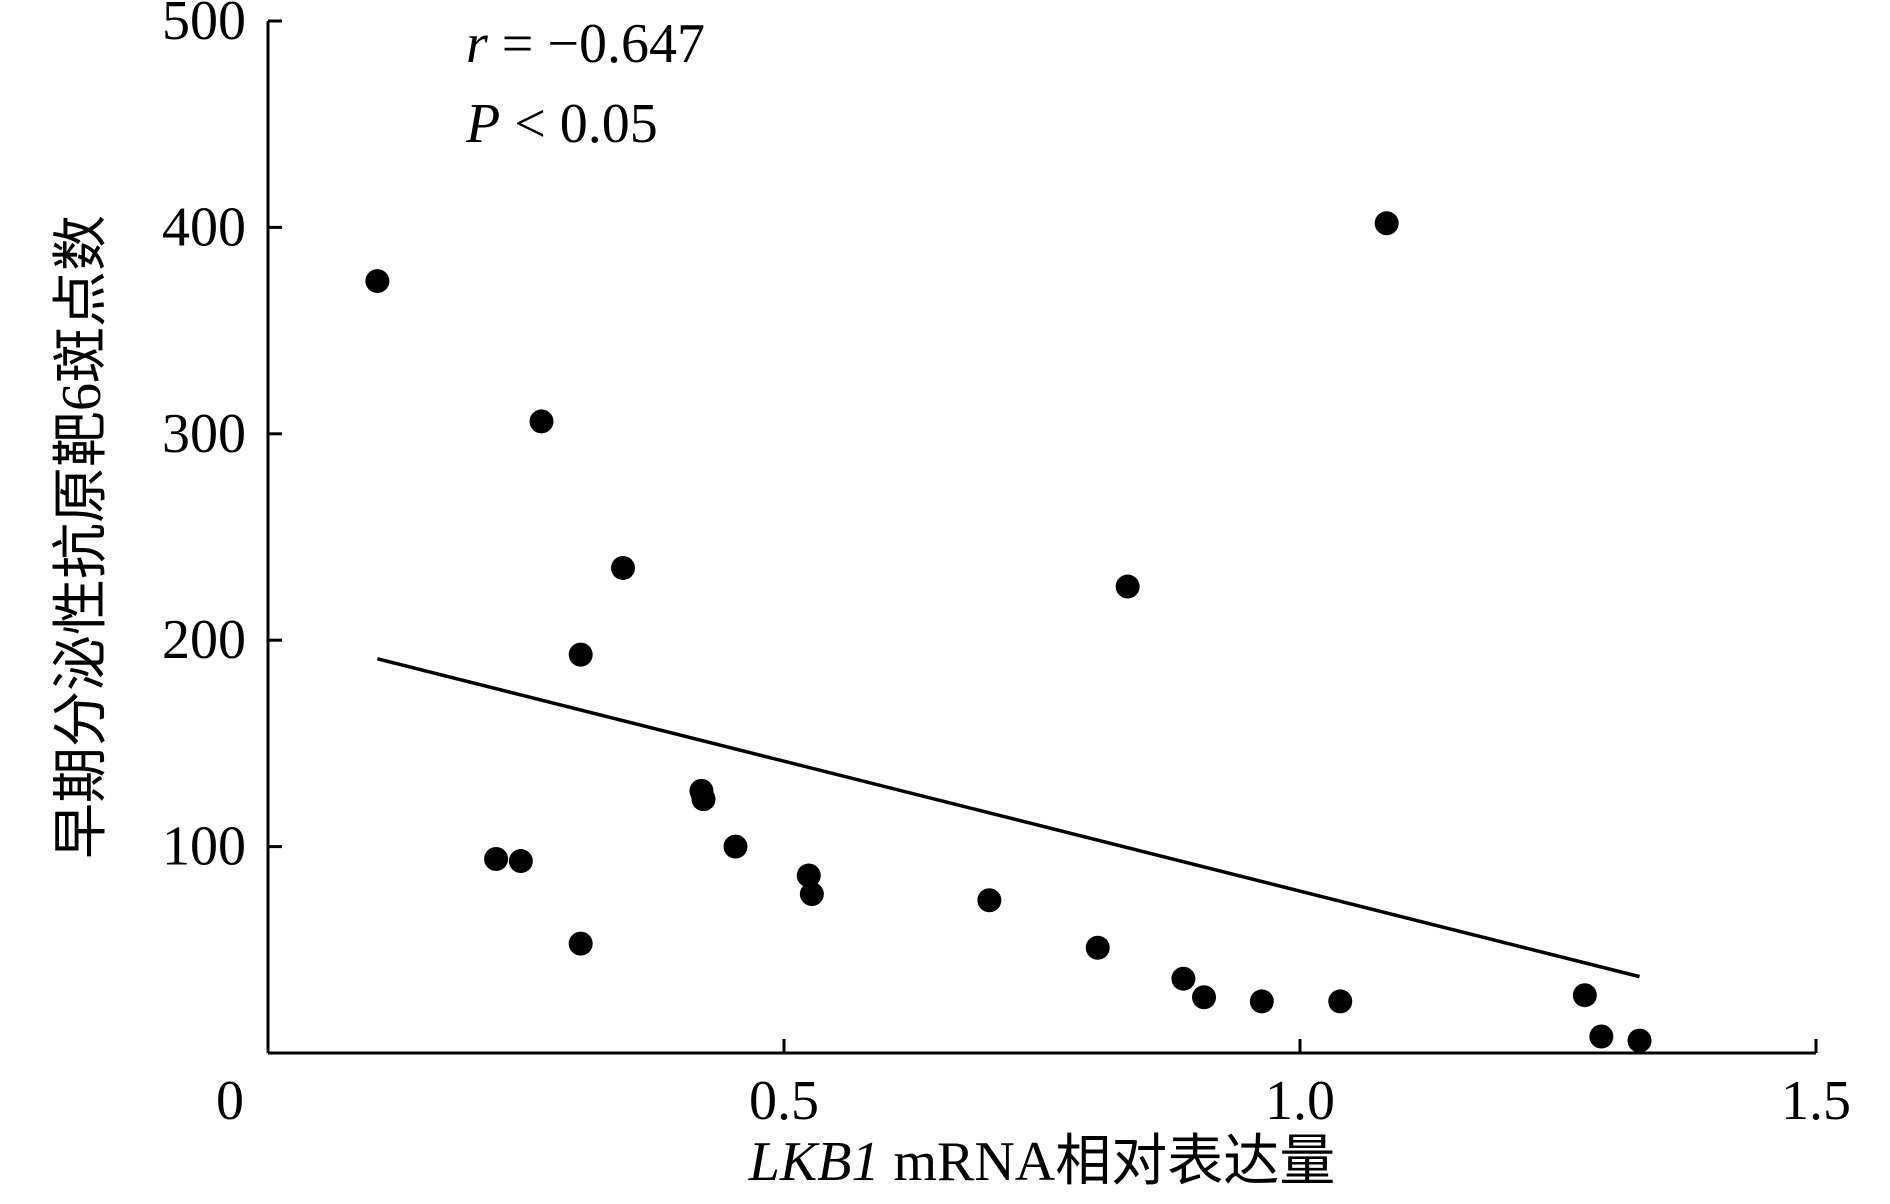  What do you see at coordinates (204, 26) in the screenshot?
I see `y-tick-label: 500` at bounding box center [204, 26].